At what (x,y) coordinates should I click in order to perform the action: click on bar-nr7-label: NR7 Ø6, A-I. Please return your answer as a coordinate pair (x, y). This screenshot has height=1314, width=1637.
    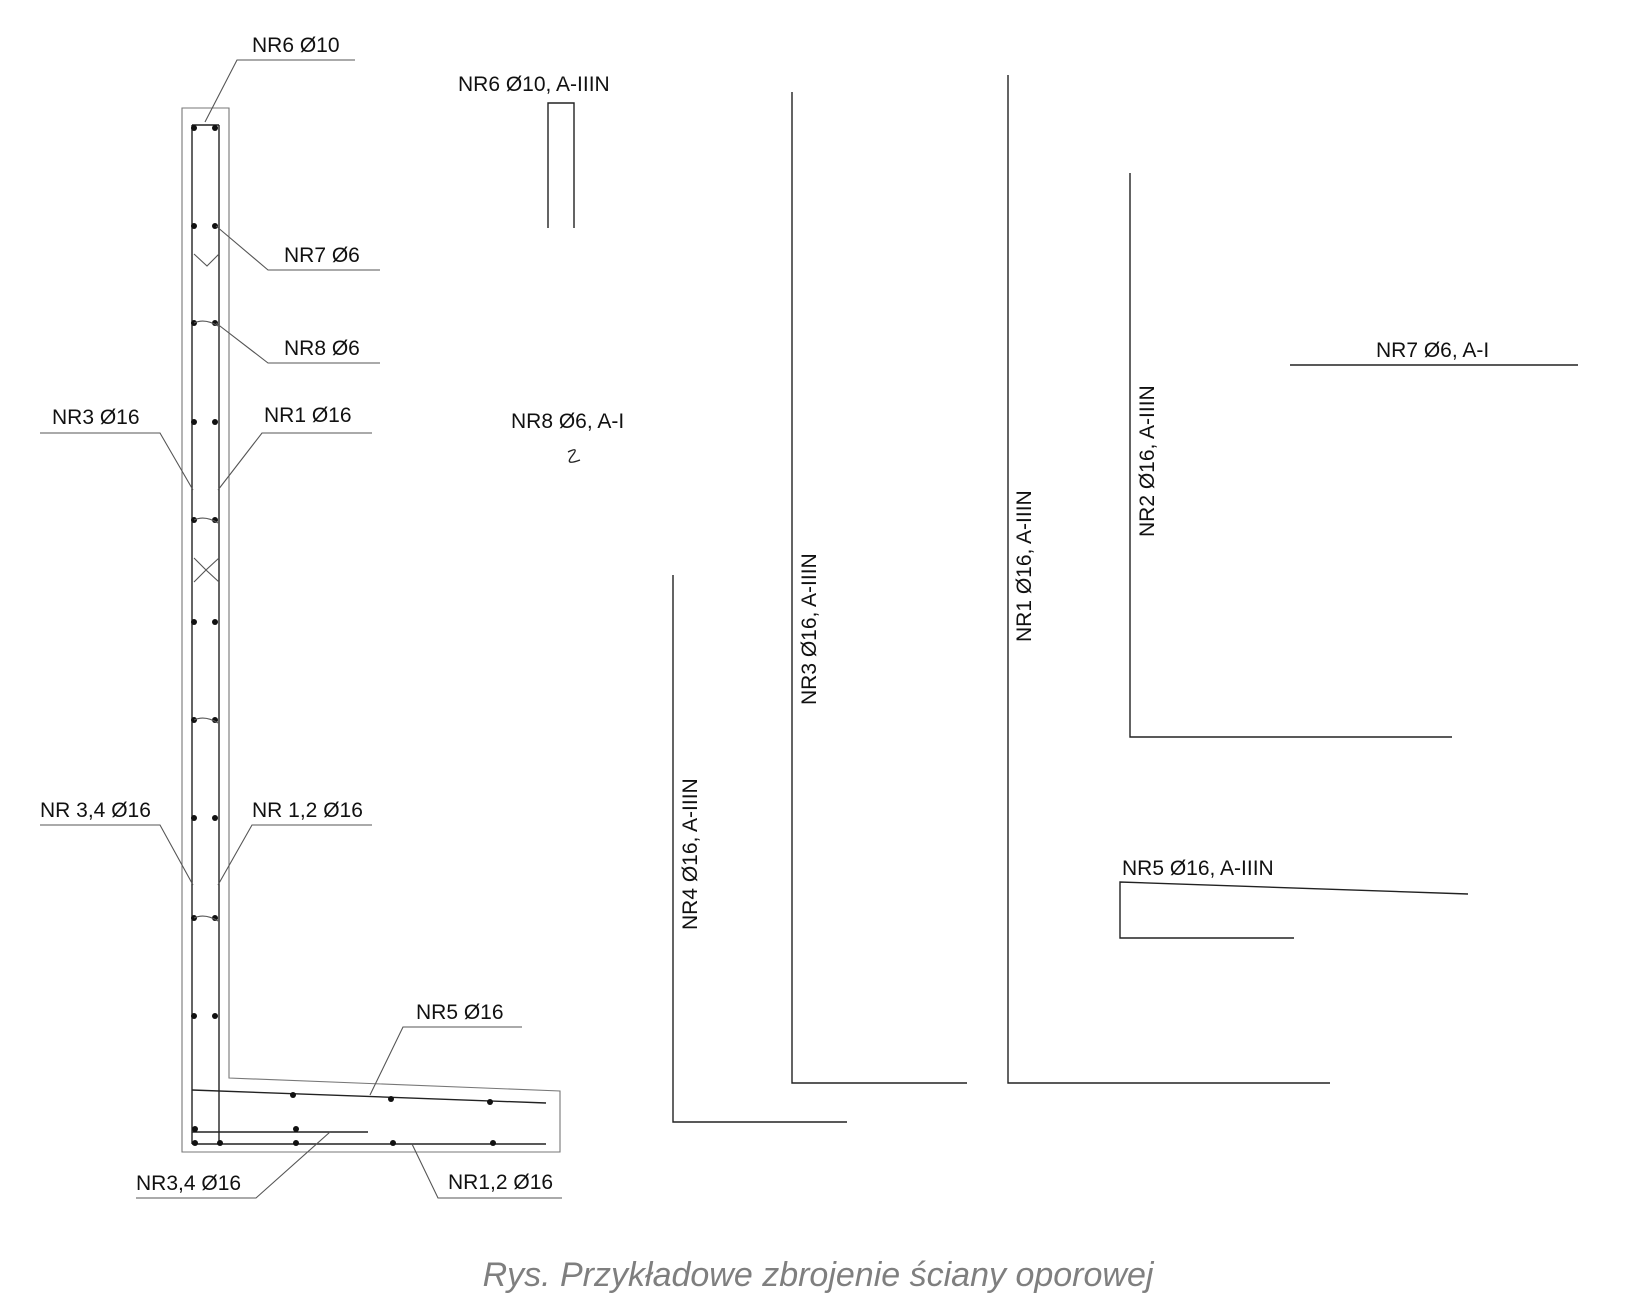
    Looking at the image, I should click on (1432, 350).